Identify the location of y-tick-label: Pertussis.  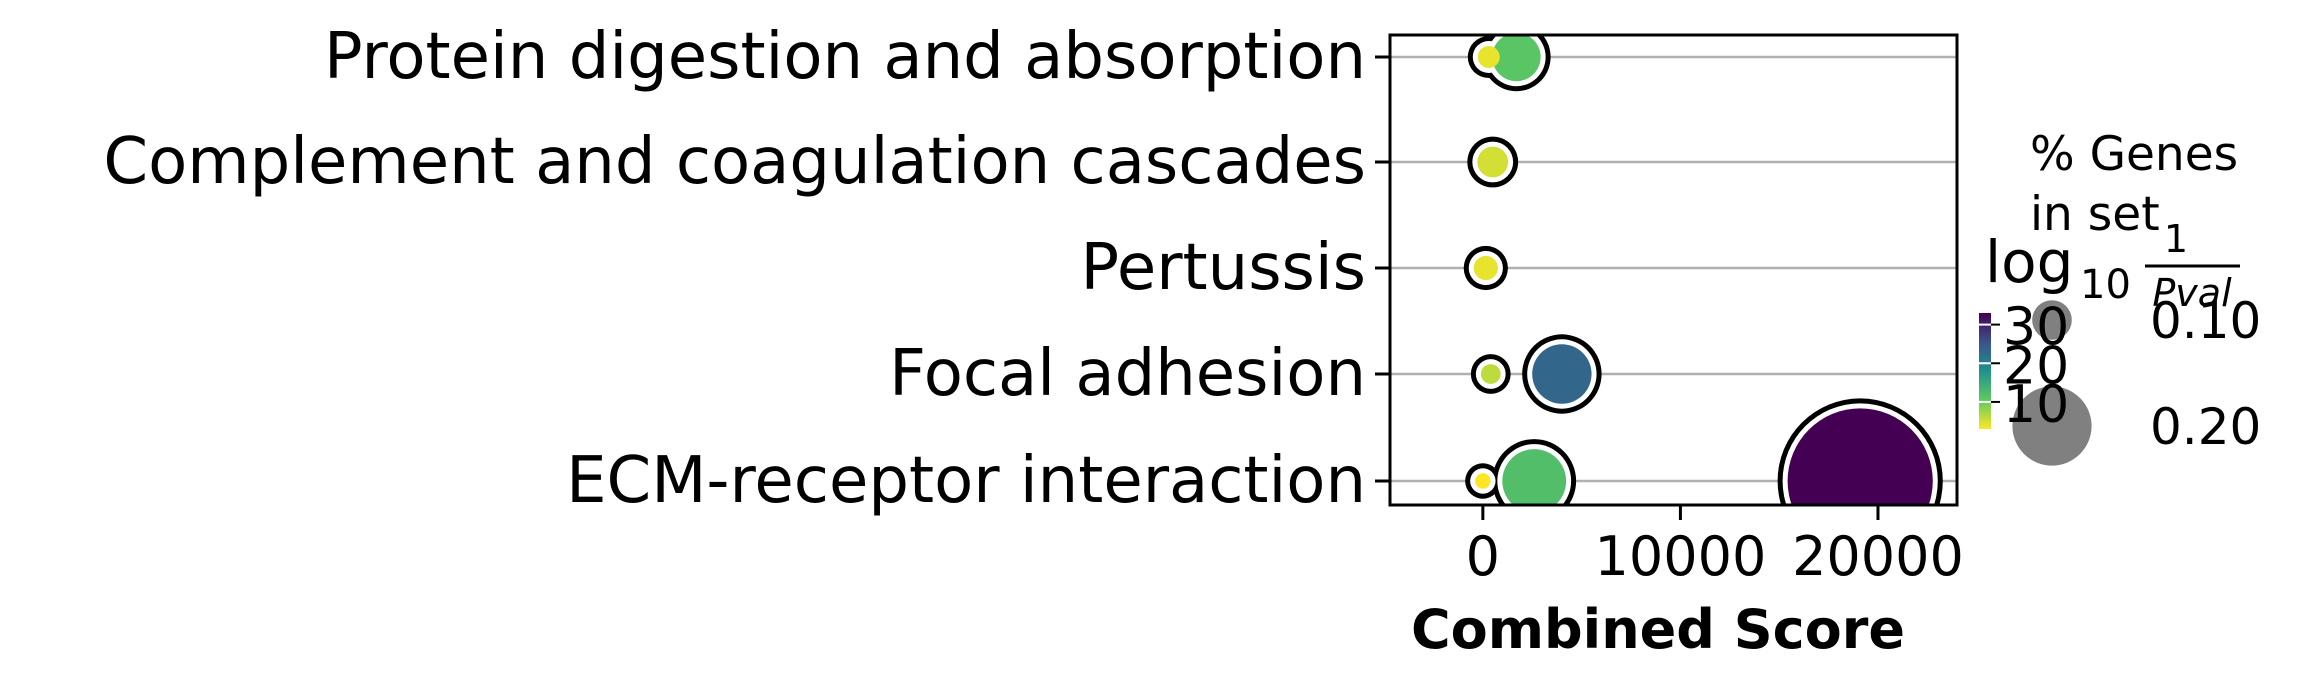
(1223, 268).